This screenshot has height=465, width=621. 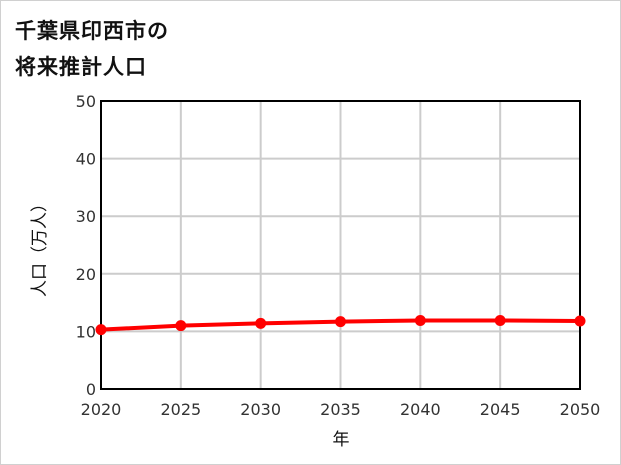 I want to click on x-tick-label: 2025, so click(x=180, y=409).